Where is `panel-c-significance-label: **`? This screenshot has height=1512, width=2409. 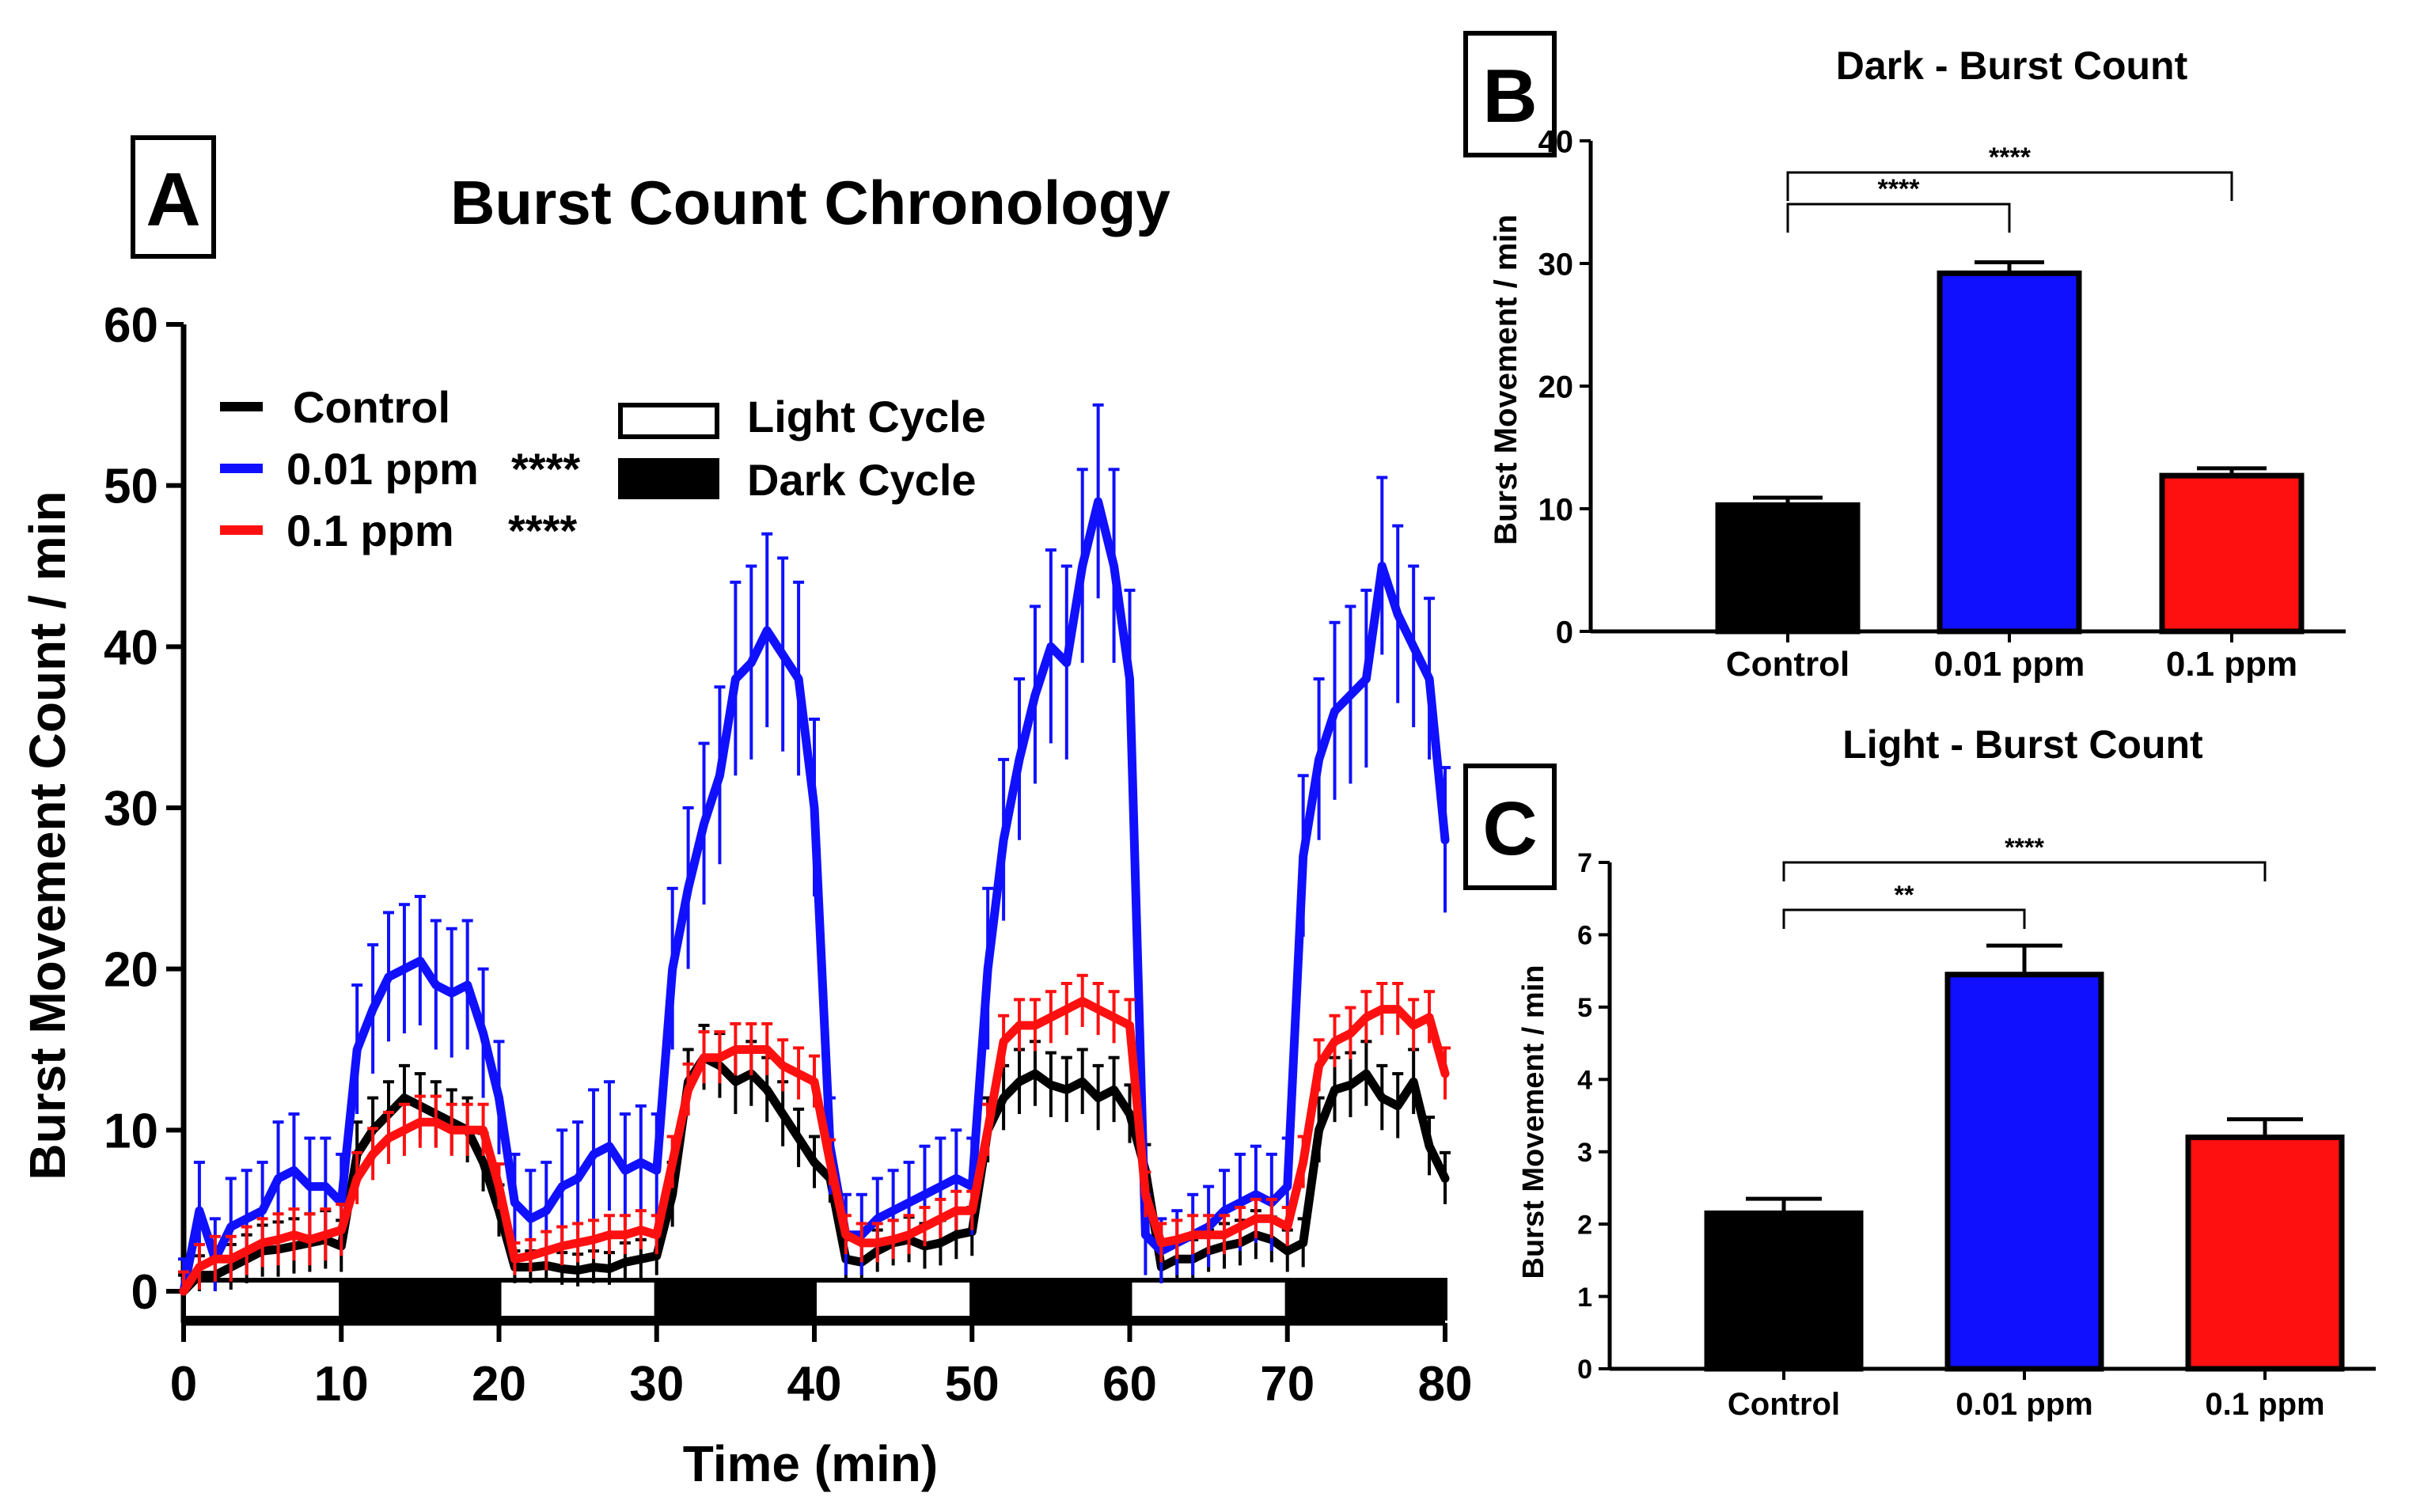
panel-c-significance-label: ** is located at coordinates (1905, 895).